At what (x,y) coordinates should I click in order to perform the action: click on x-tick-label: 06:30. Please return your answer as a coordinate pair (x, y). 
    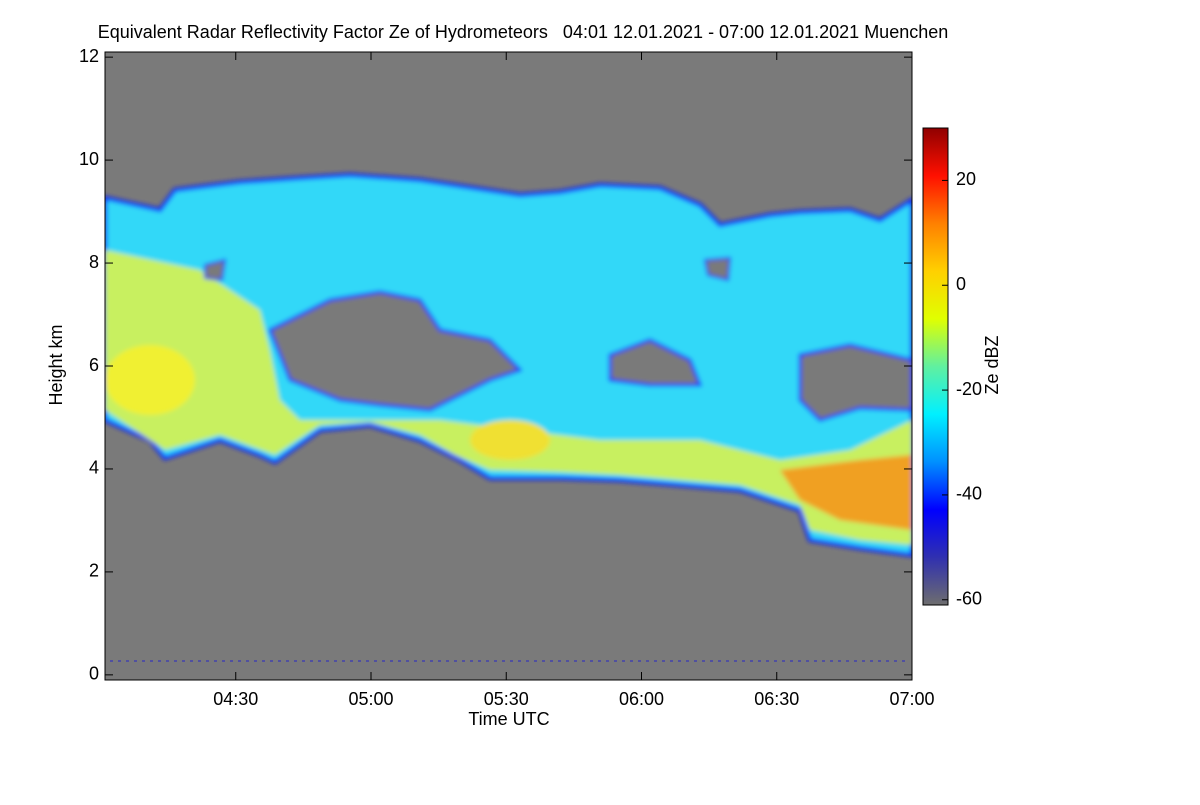
    Looking at the image, I should click on (776, 699).